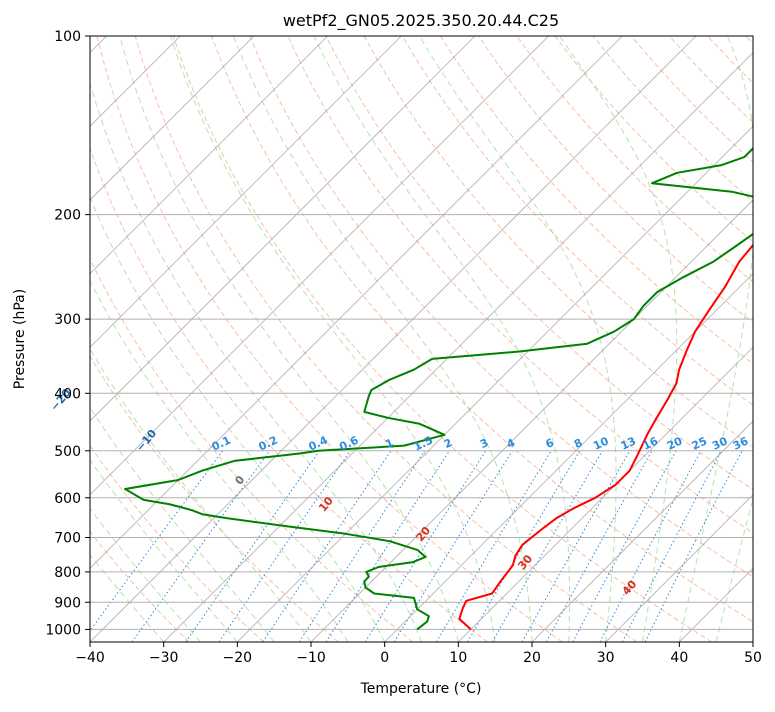  I want to click on x-tick-label: 40, so click(679, 658).